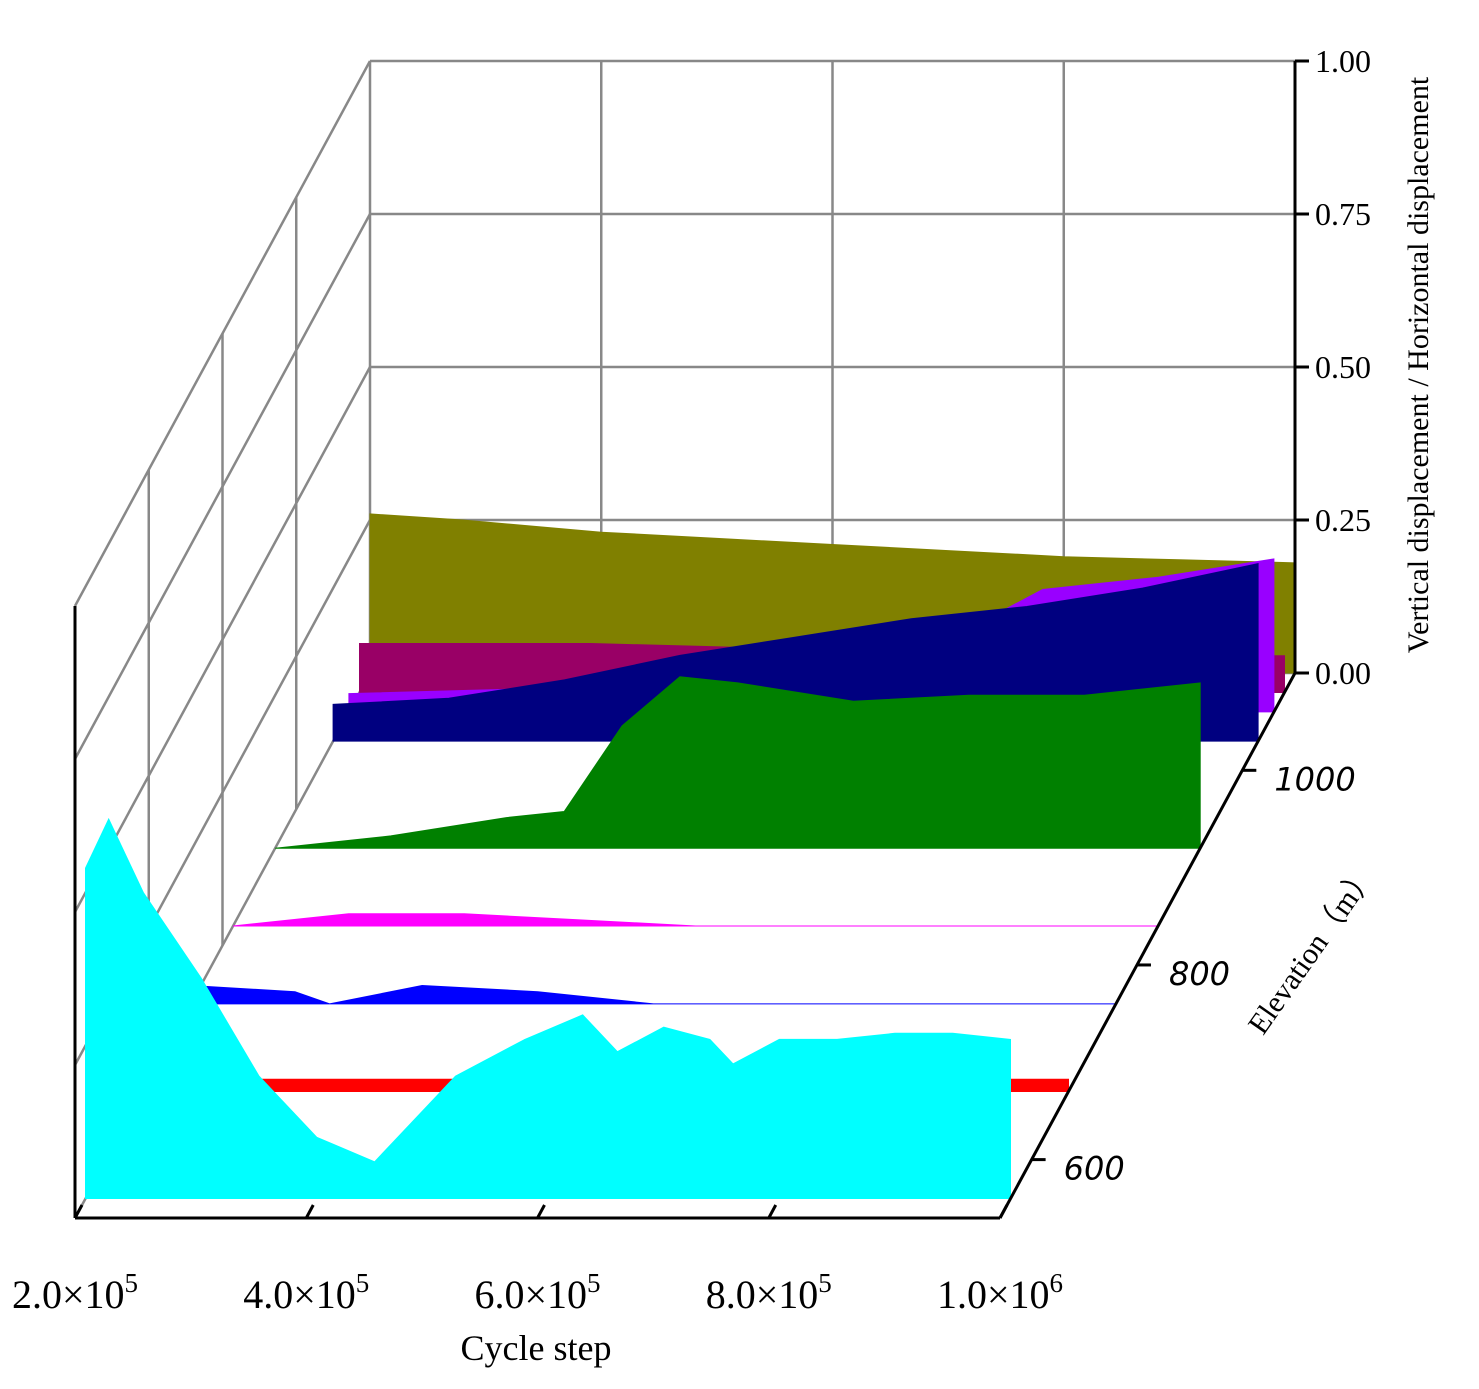 The height and width of the screenshot is (1389, 1479). What do you see at coordinates (1343, 214) in the screenshot?
I see `y-tick-label: 0.75` at bounding box center [1343, 214].